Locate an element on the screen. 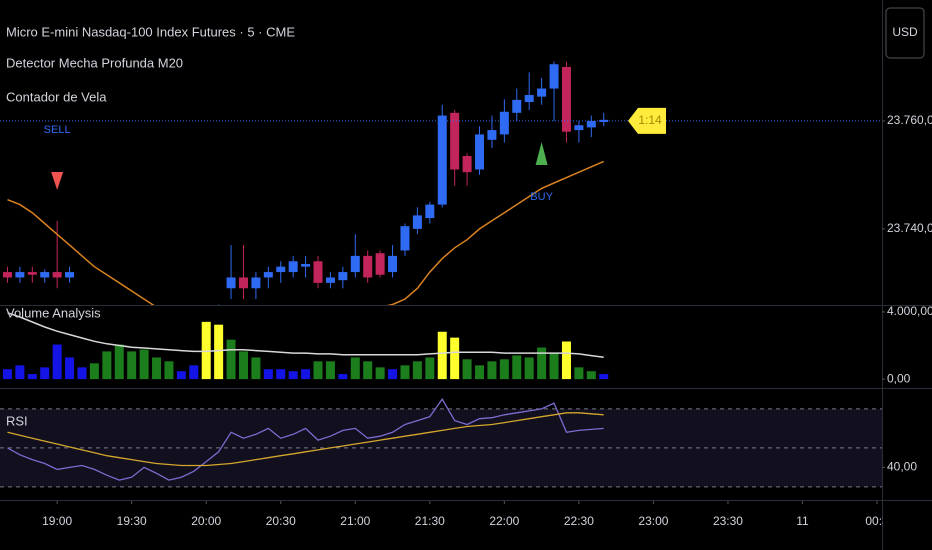 The width and height of the screenshot is (932, 550). x-tick-label: 19:00 is located at coordinates (57, 521).